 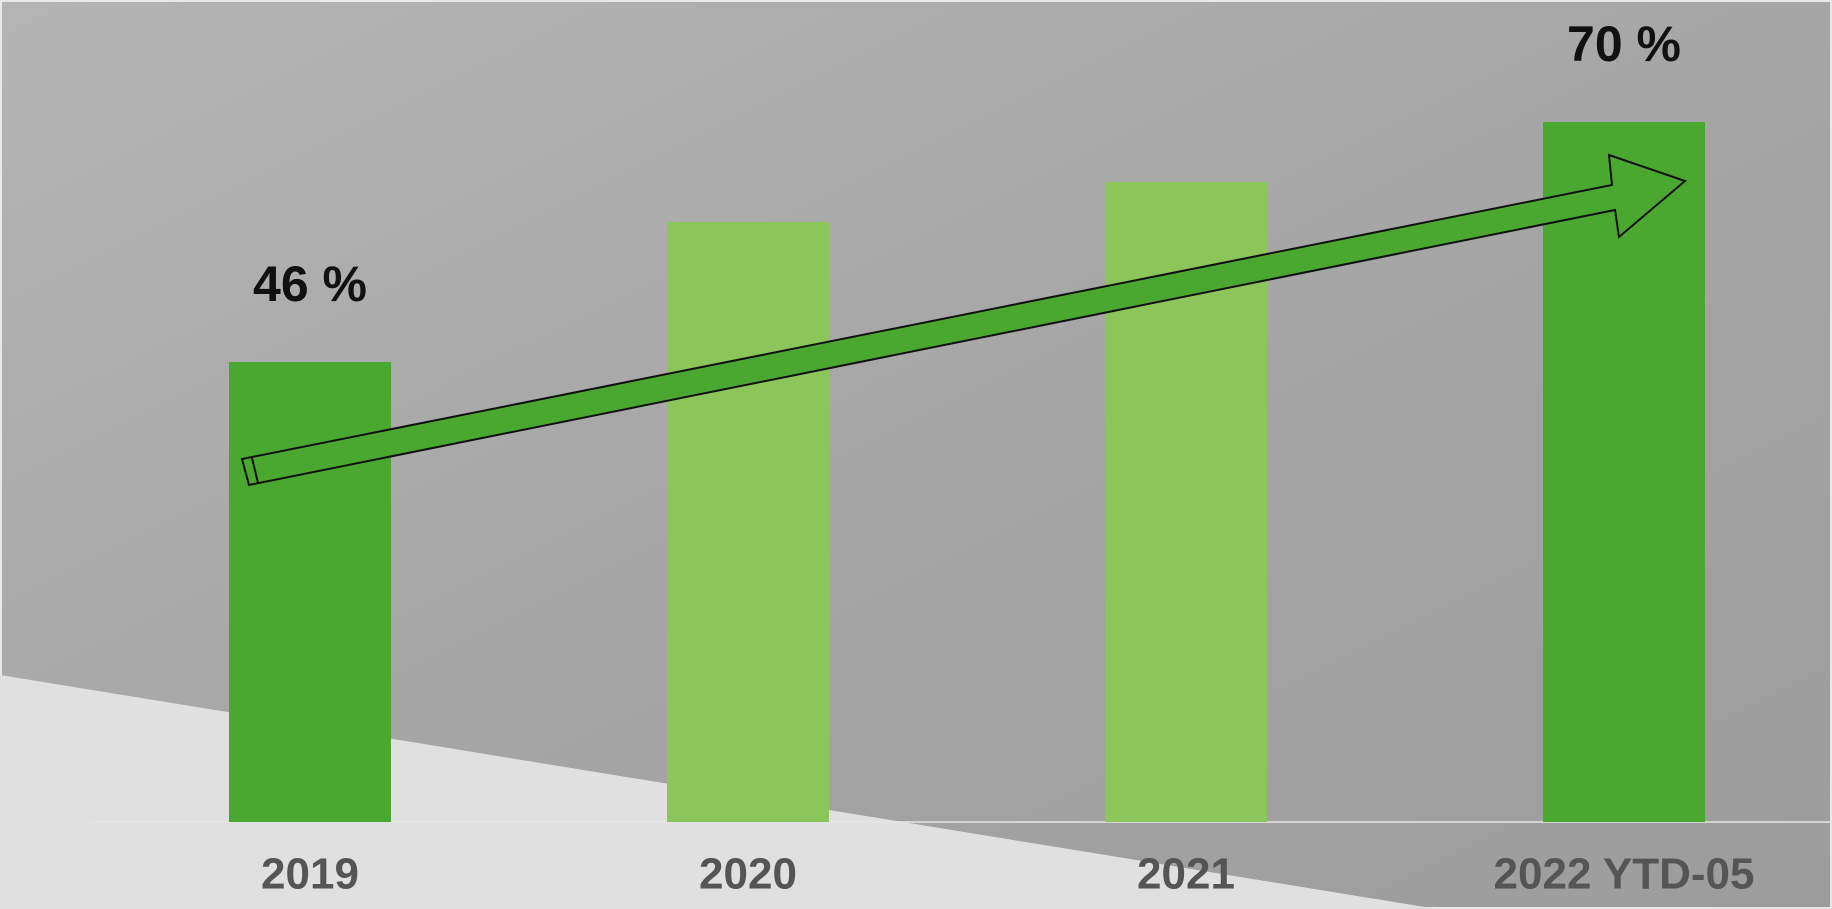 What do you see at coordinates (1186, 874) in the screenshot?
I see `x-tick-label: 2021` at bounding box center [1186, 874].